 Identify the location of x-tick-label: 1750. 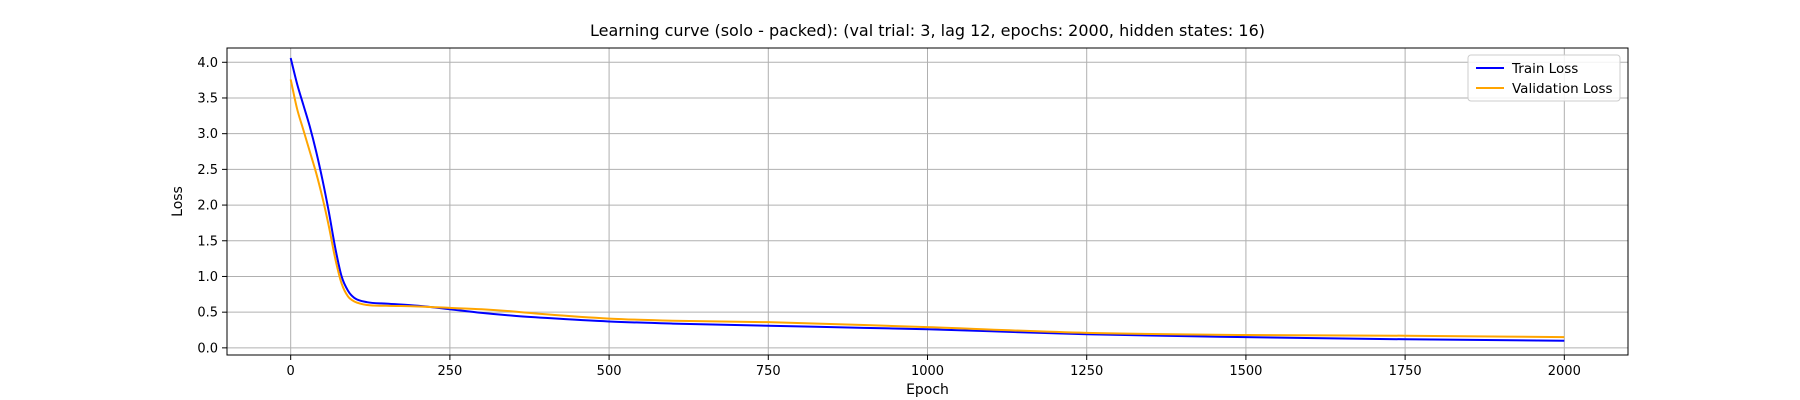
(1405, 371).